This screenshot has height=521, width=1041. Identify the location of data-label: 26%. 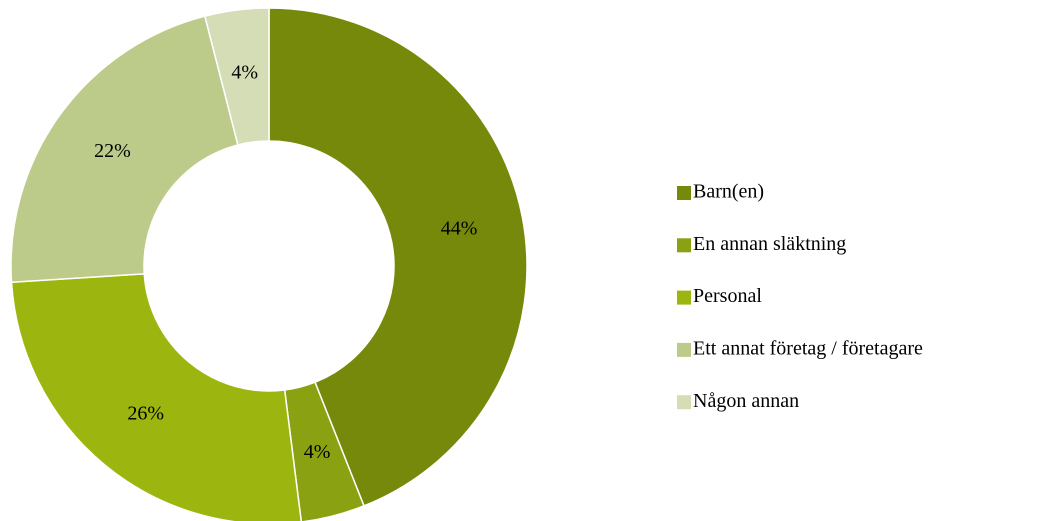
(145, 414).